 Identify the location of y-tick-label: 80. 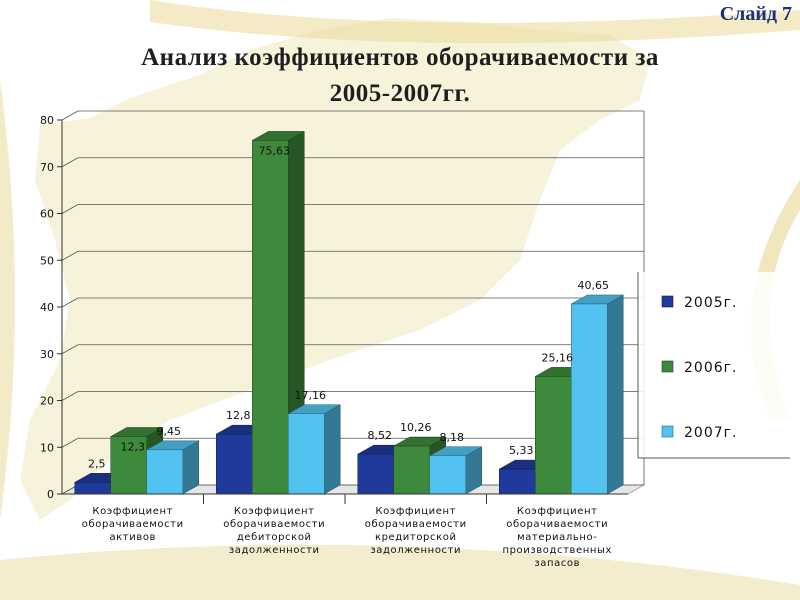
(47, 120).